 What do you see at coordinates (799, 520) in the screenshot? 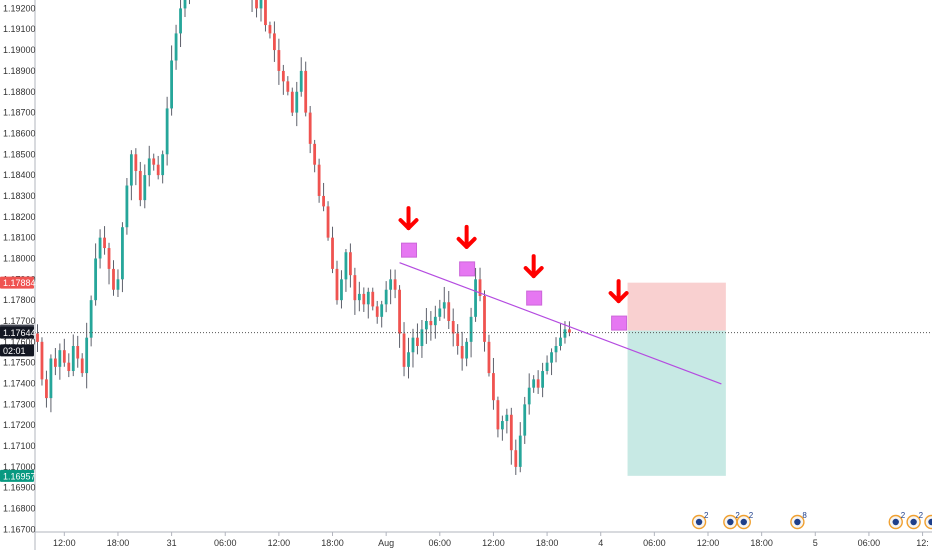
I see `economic-event-icon: 8` at bounding box center [799, 520].